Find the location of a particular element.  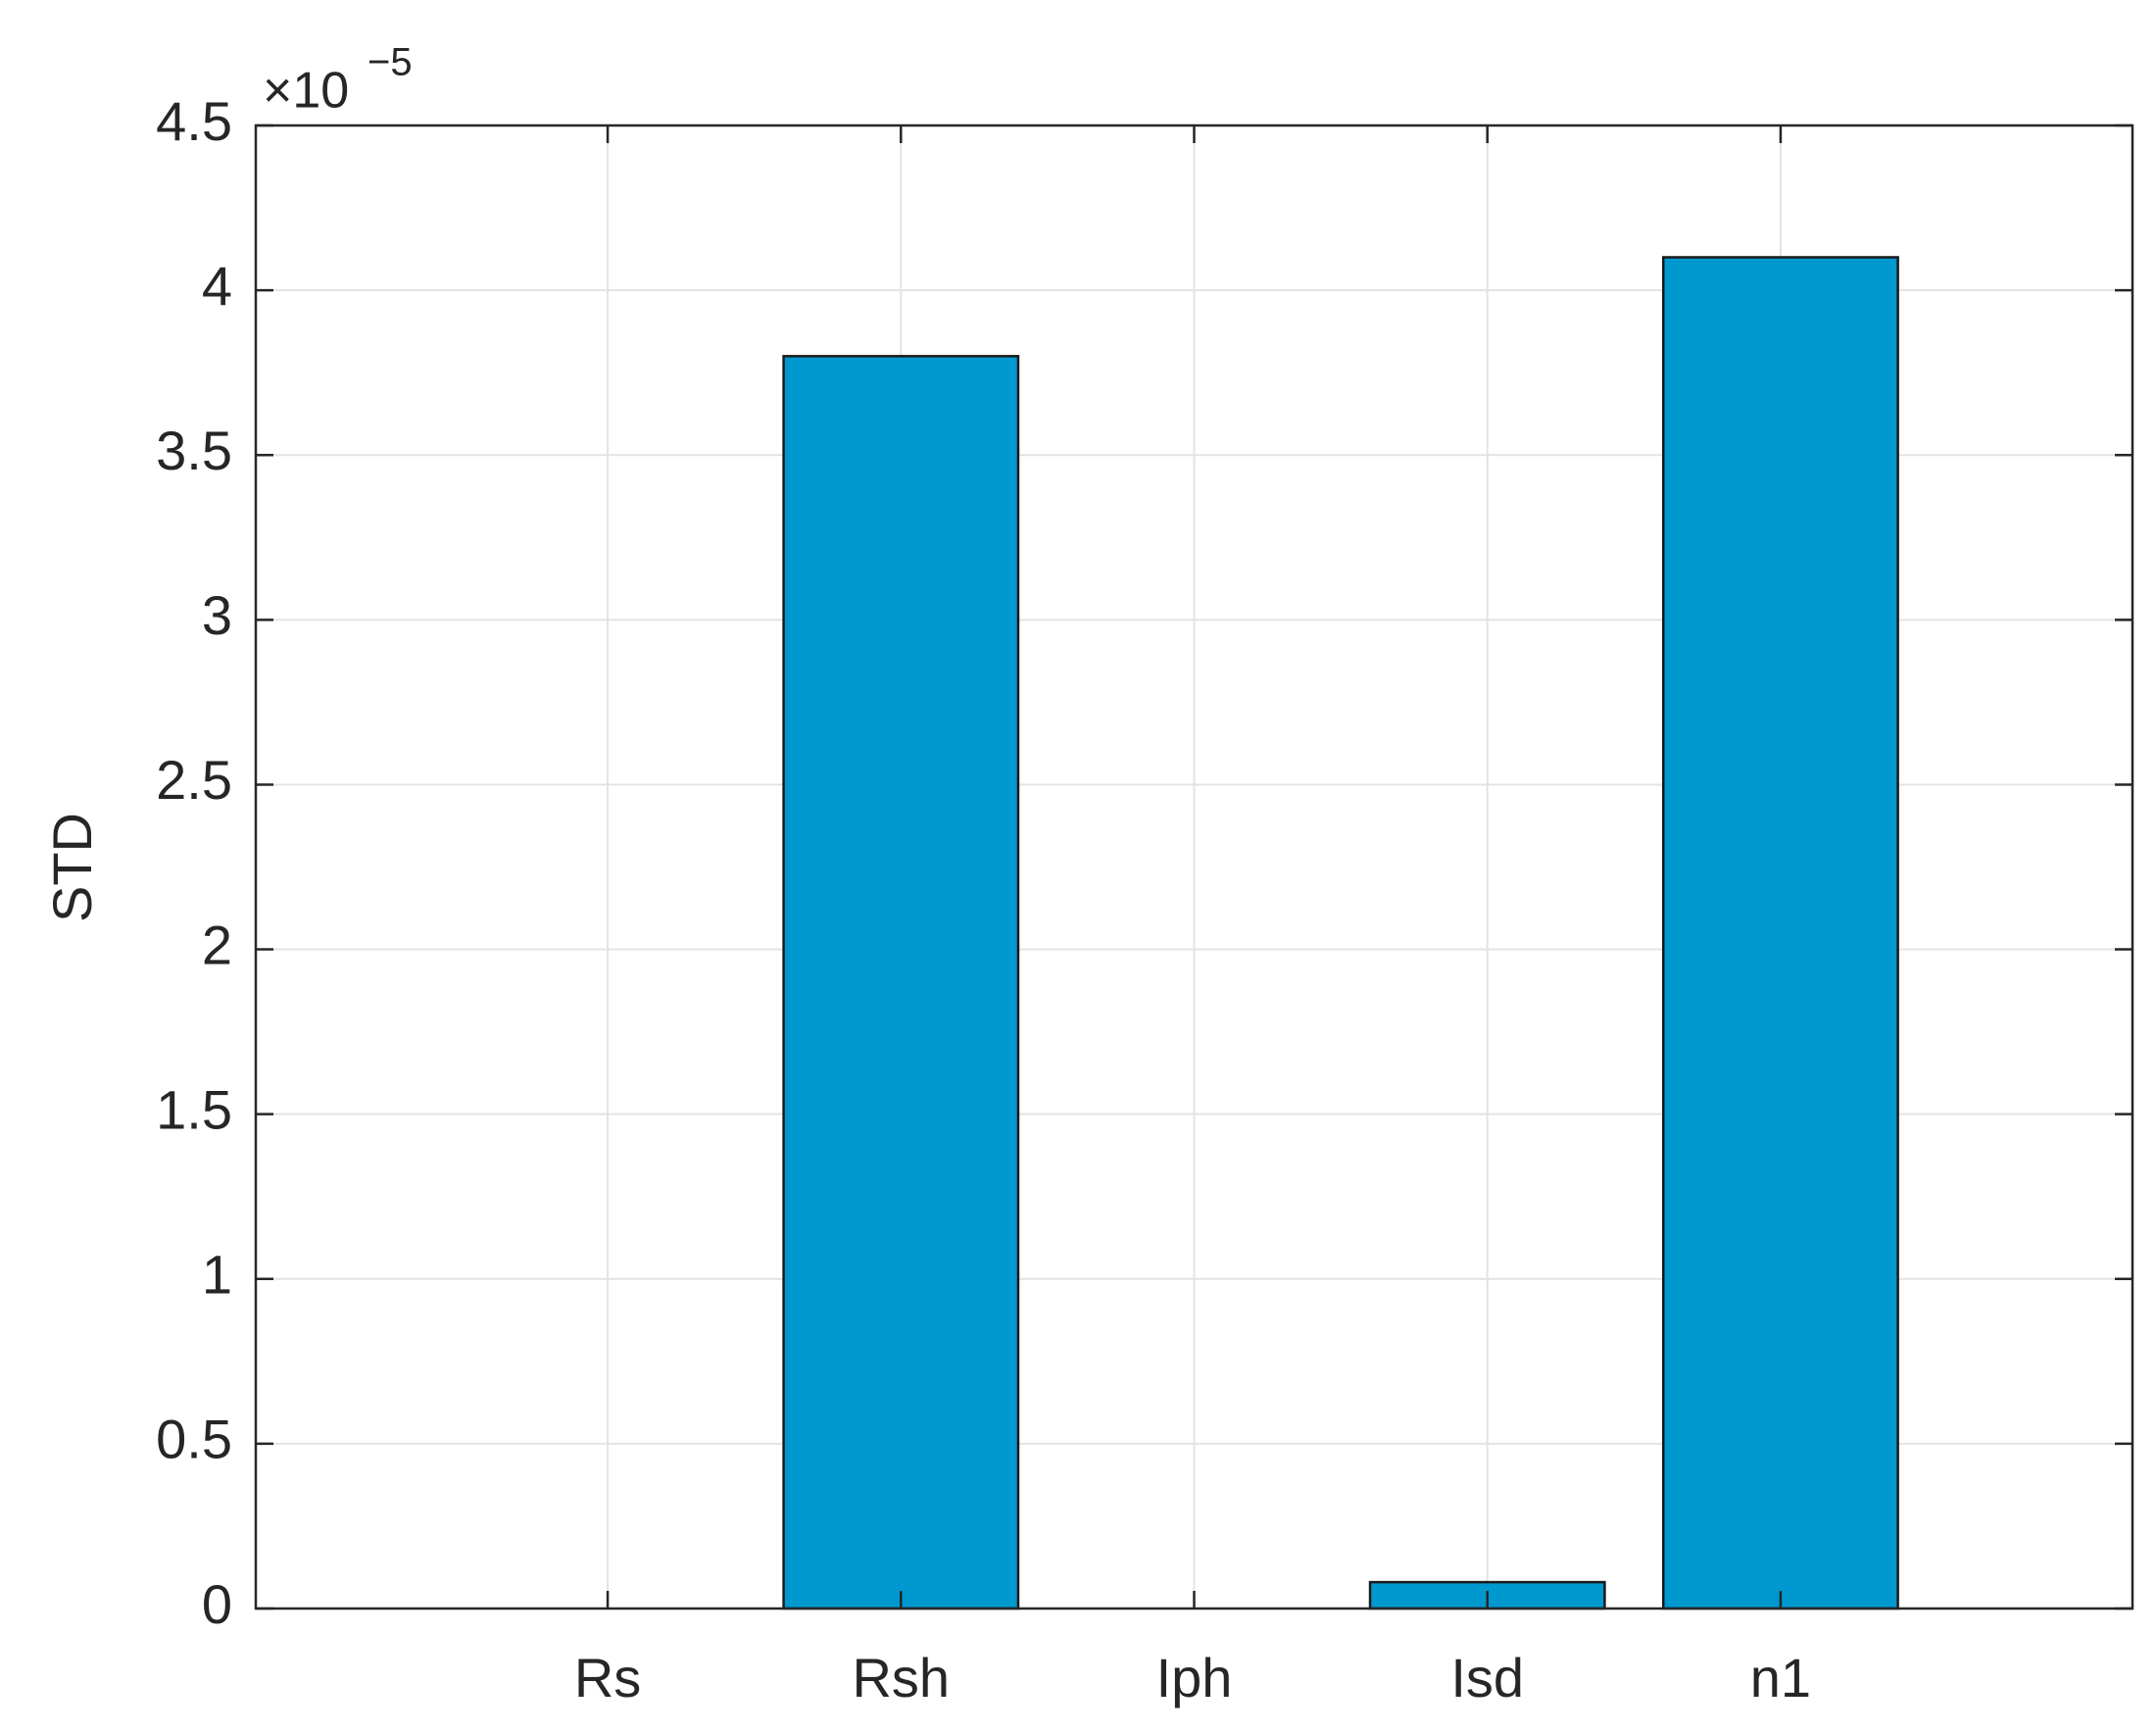

y-tick-label: 2.5 is located at coordinates (194, 780).